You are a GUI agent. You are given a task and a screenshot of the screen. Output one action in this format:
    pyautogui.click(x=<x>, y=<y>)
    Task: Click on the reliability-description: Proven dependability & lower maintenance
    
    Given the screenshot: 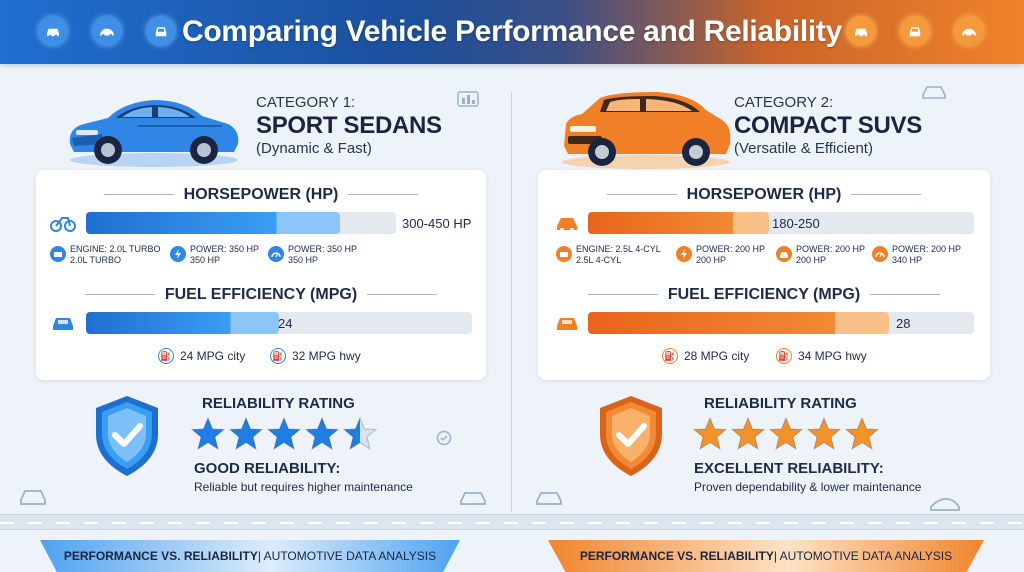 What is the action you would take?
    pyautogui.click(x=808, y=487)
    